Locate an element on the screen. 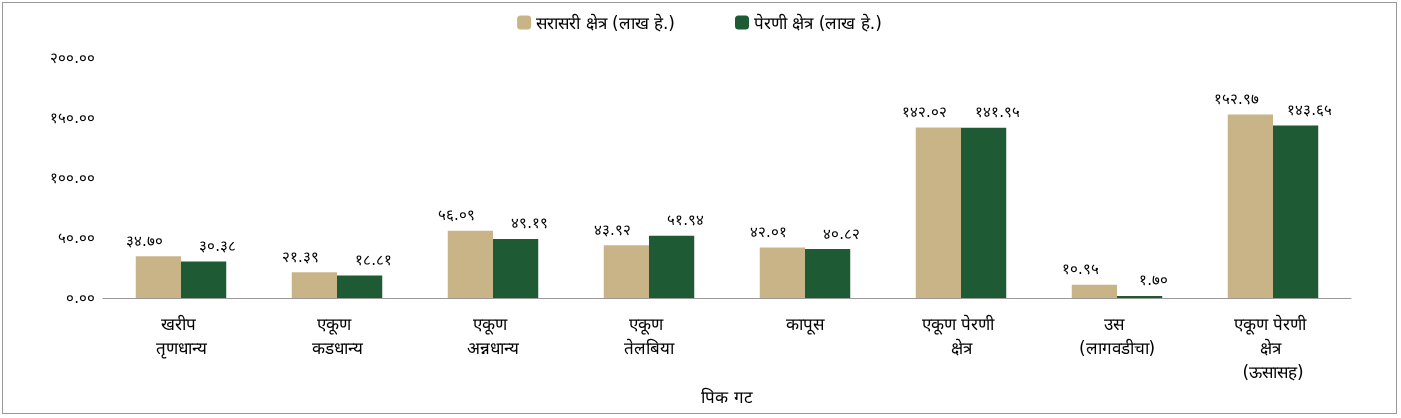 This screenshot has width=1401, height=418. data-label: १४२.०२ is located at coordinates (924, 112).